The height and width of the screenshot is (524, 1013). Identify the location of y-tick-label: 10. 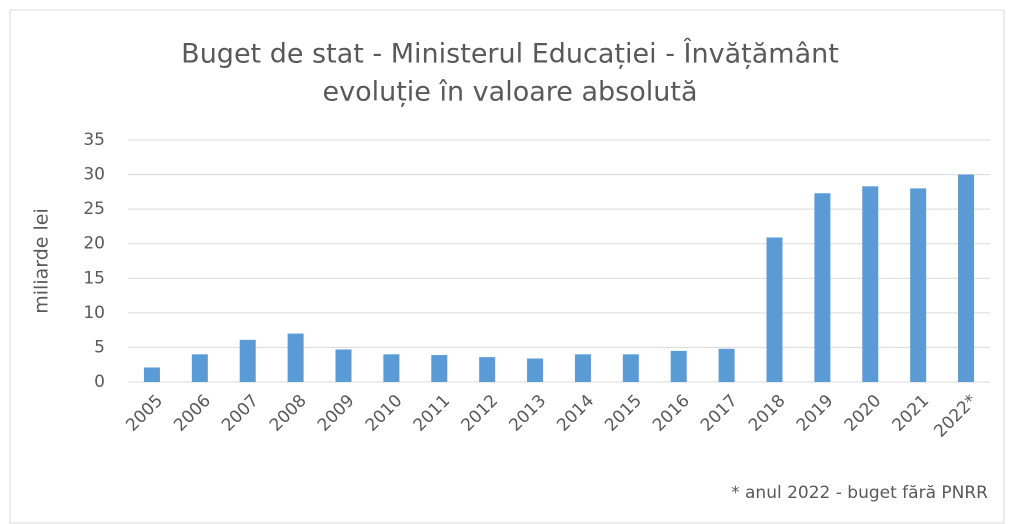
(94, 313).